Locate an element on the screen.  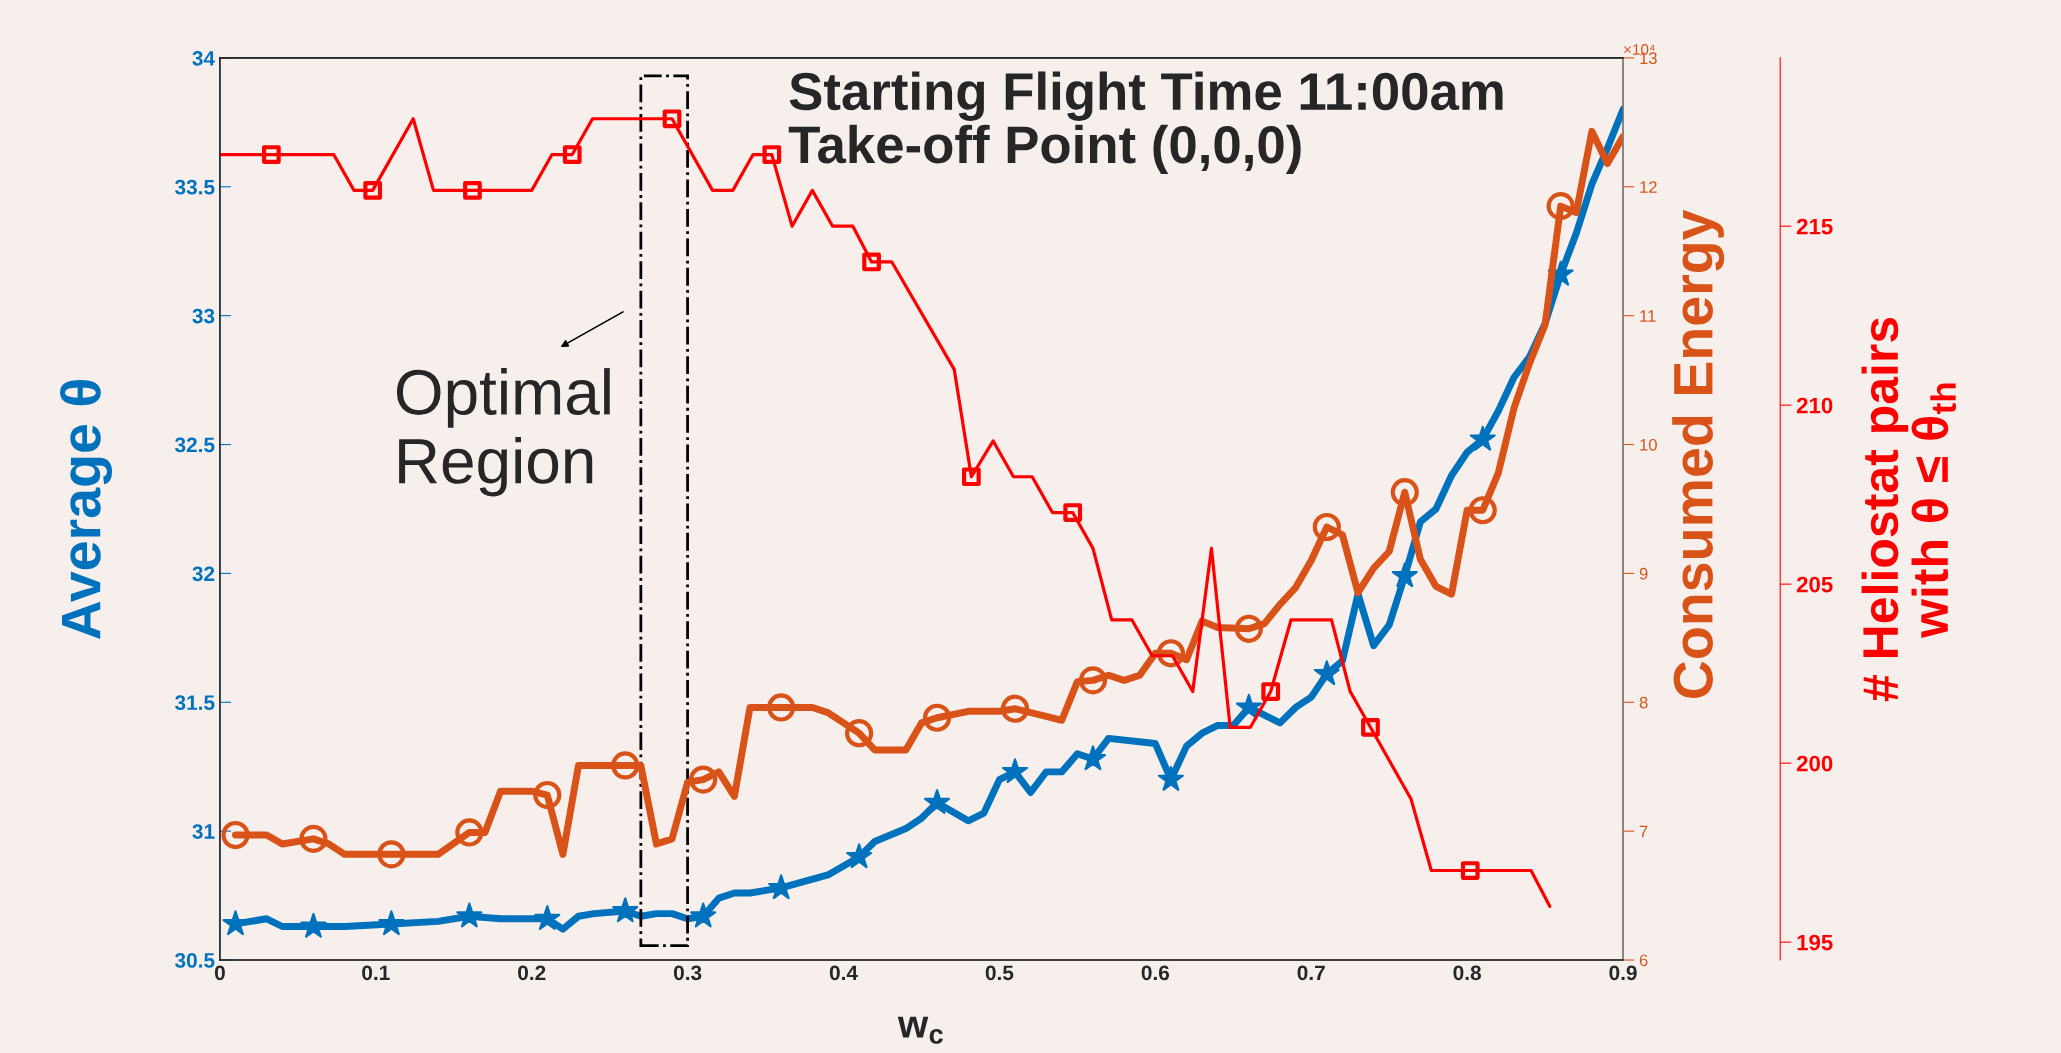
y-tick-label: 33.5 is located at coordinates (194, 187).